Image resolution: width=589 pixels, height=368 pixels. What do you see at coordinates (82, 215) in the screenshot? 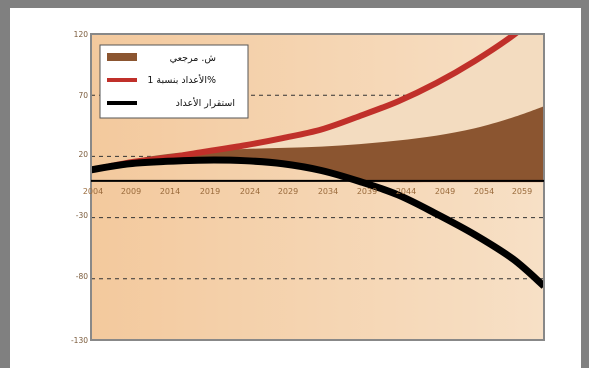
I see `y-tick-label: -30` at bounding box center [82, 215].